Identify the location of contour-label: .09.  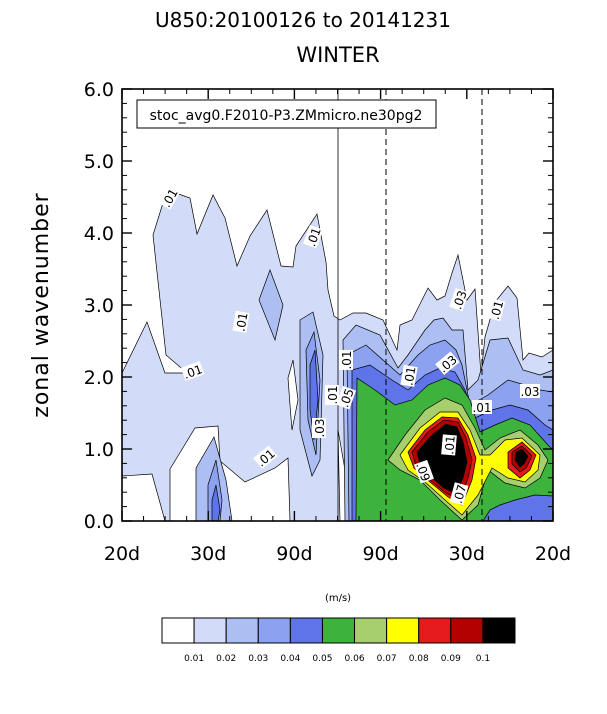
(423, 471).